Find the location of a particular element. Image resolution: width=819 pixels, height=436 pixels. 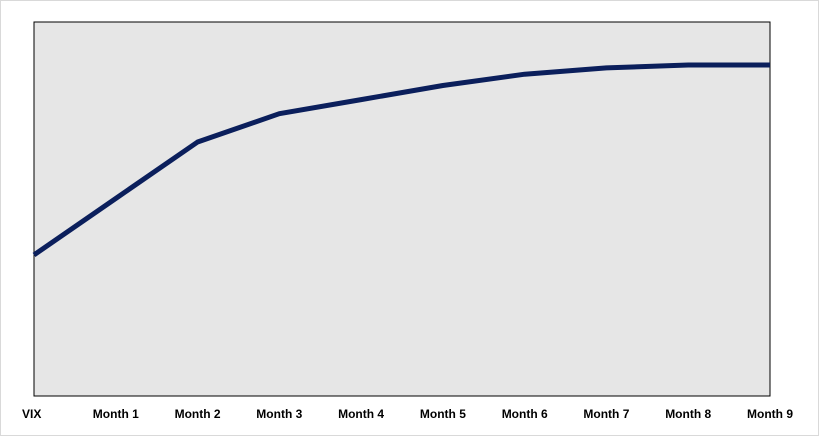

x-tick-label: Month 7 is located at coordinates (606, 414).